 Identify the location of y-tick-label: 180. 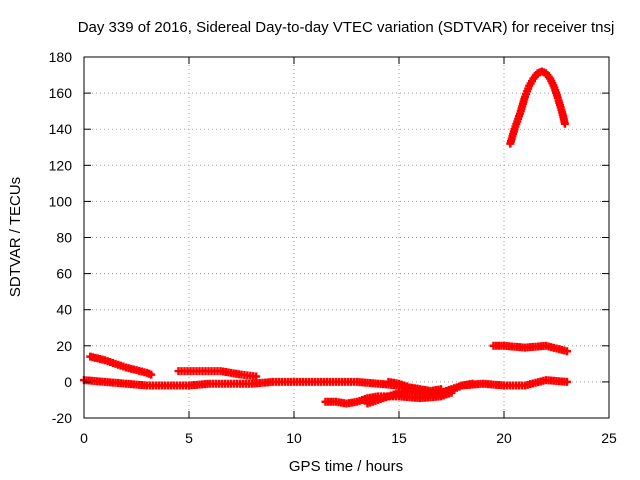
(61, 57).